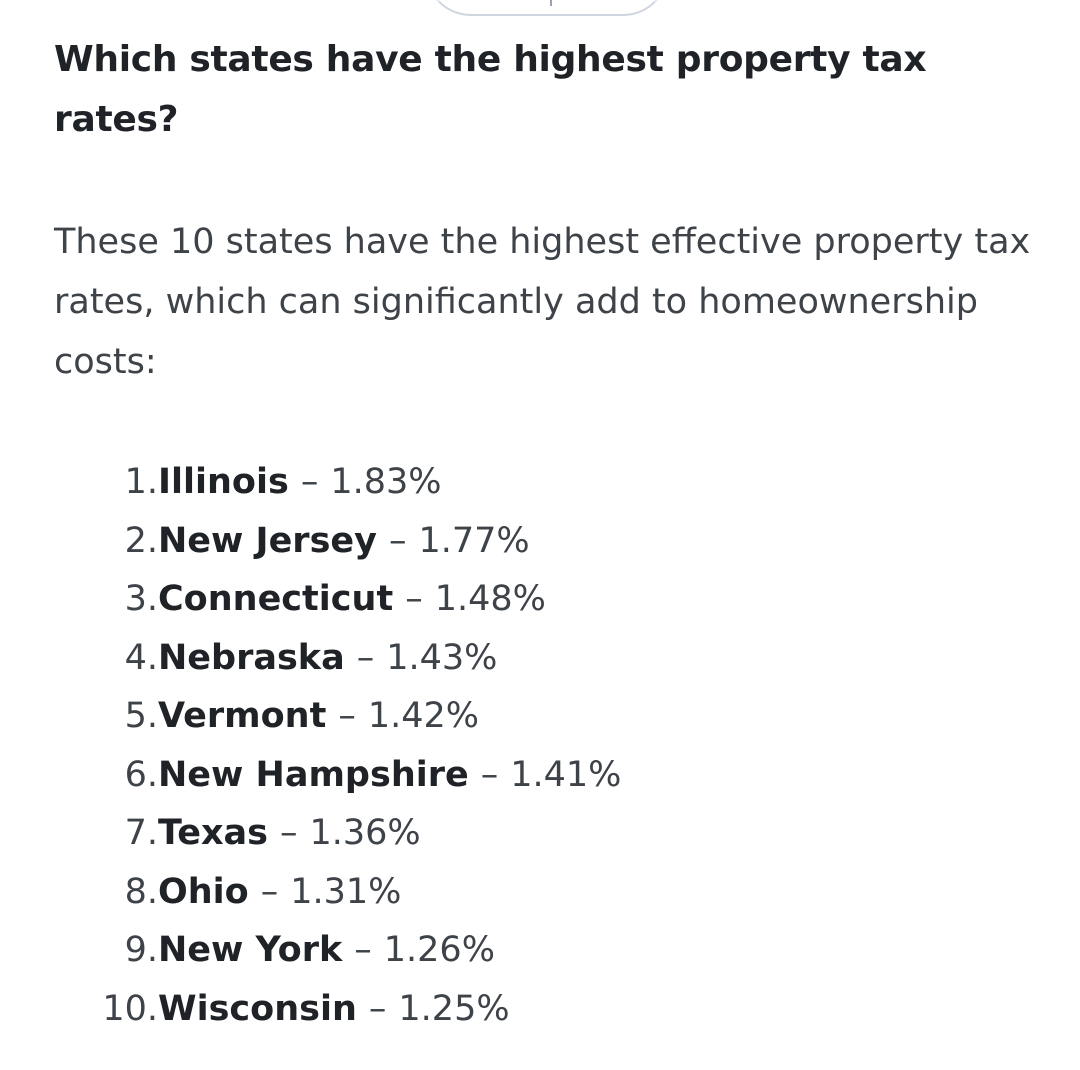  Describe the element at coordinates (547, 8) in the screenshot. I see `top-image-edge` at that location.